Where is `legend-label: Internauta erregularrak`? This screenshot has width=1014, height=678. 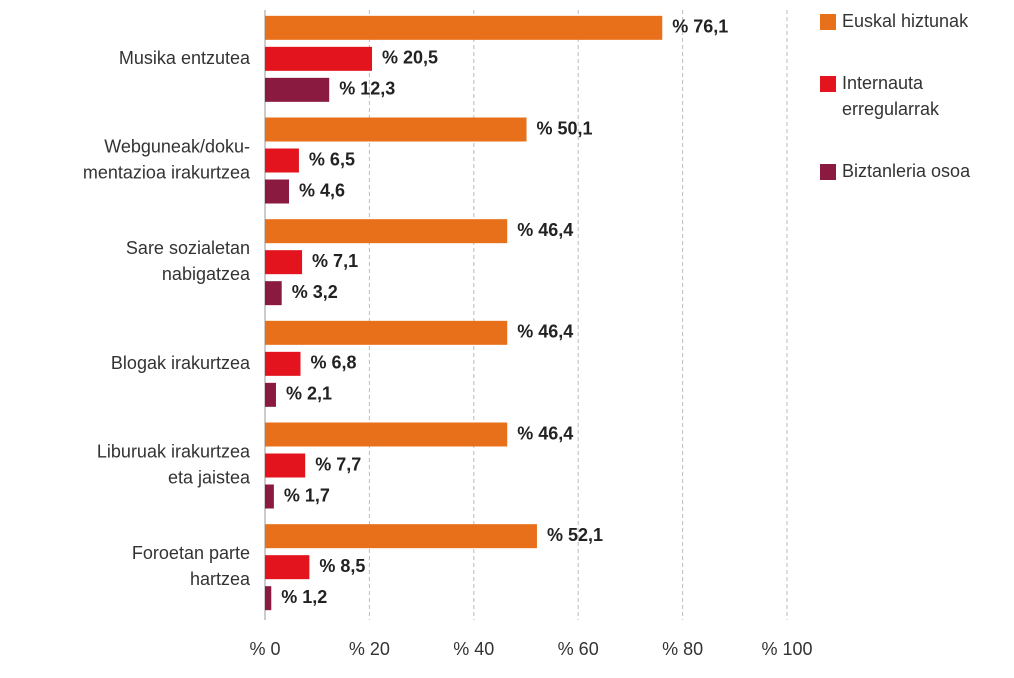
legend-label: Internauta erregularrak is located at coordinates (891, 96).